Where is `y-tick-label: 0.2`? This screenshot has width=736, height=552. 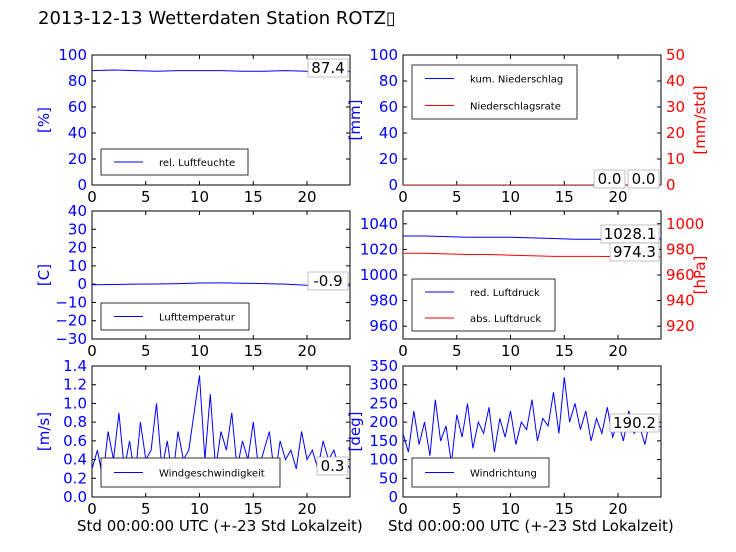 y-tick-label: 0.2 is located at coordinates (75, 478).